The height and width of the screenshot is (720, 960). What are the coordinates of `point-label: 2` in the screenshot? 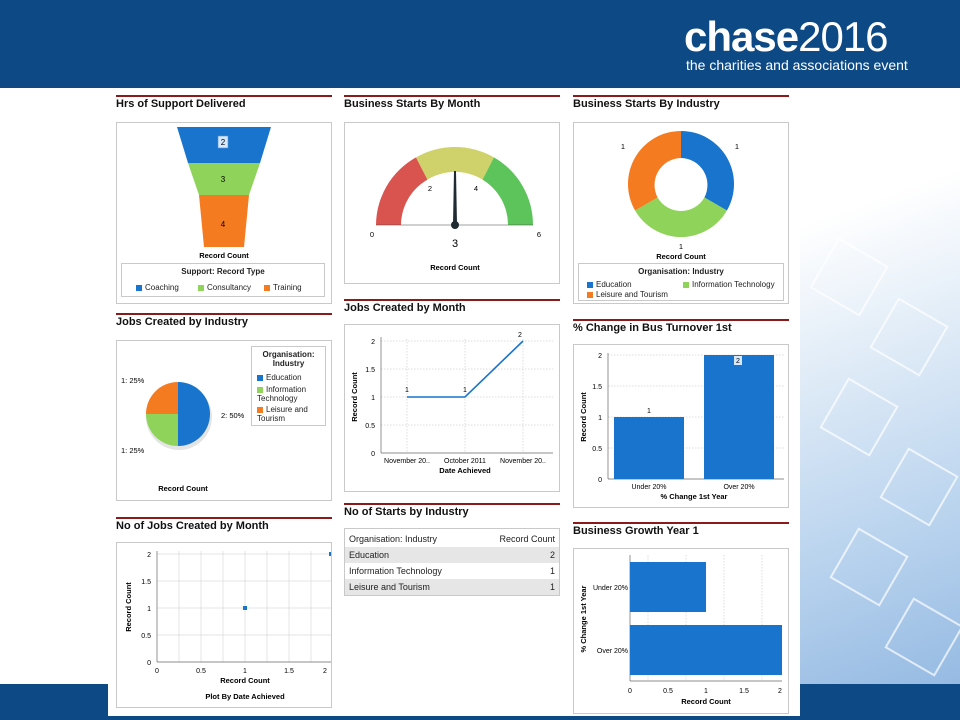 It's located at (520, 335).